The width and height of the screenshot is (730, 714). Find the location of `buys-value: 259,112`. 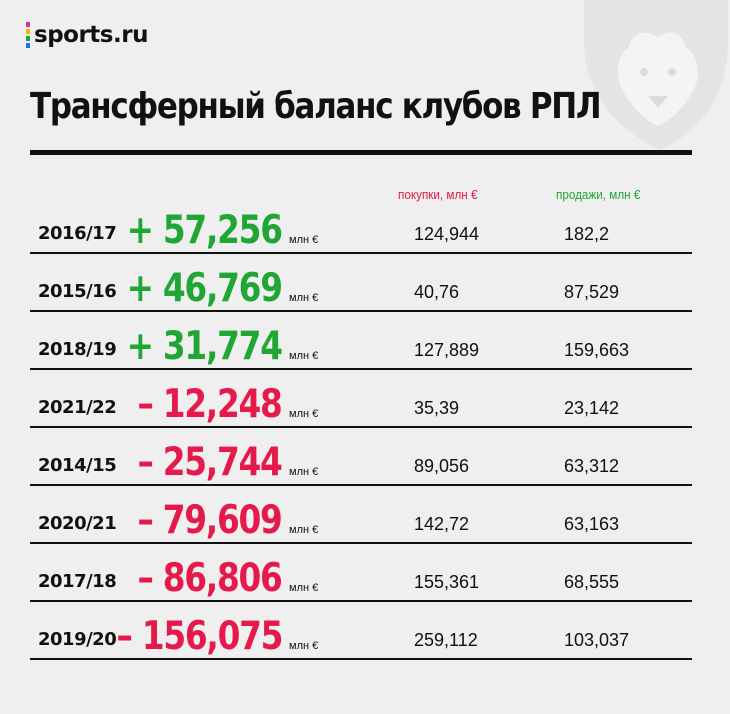

buys-value: 259,112 is located at coordinates (446, 640).